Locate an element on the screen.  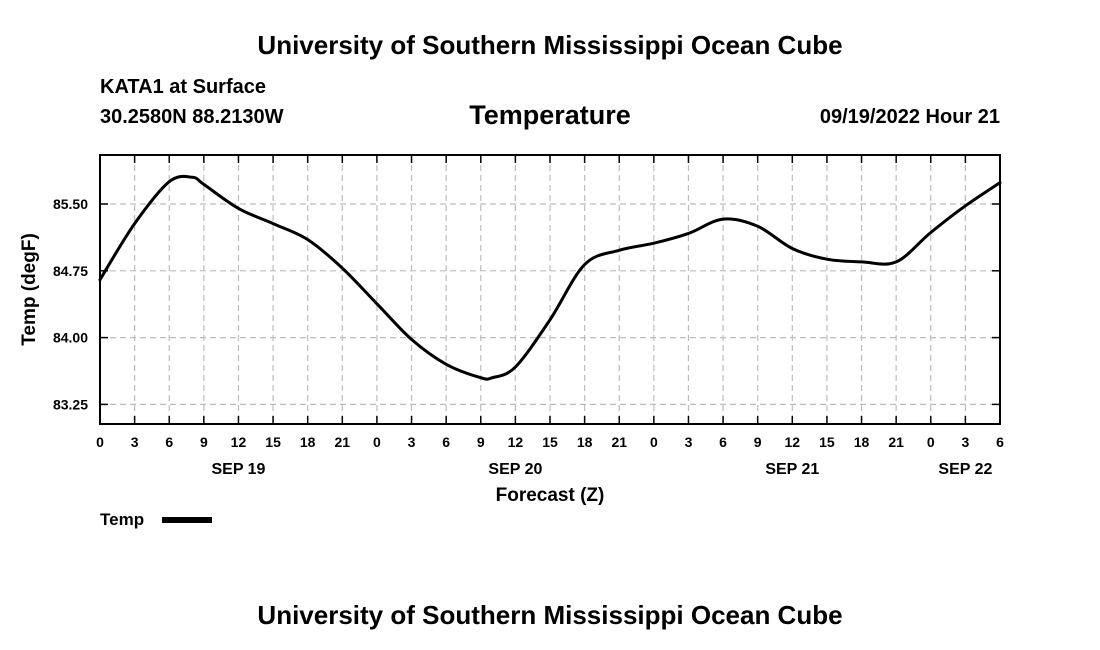
date-label: SEP 21 is located at coordinates (792, 469).